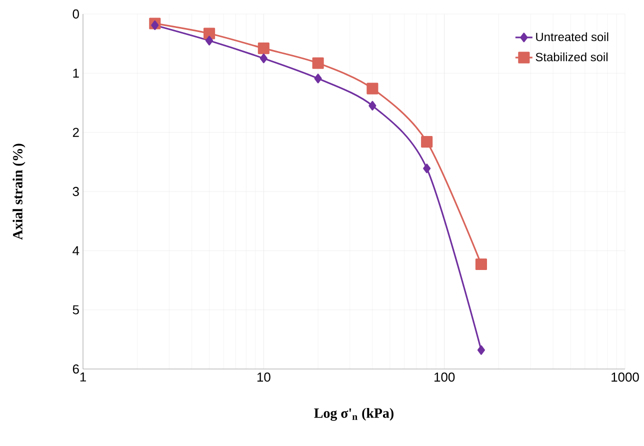 The height and width of the screenshot is (446, 644). Describe the element at coordinates (354, 414) in the screenshot. I see `x-axis-title: Log σ'$_{n}$ (kPa)` at that location.